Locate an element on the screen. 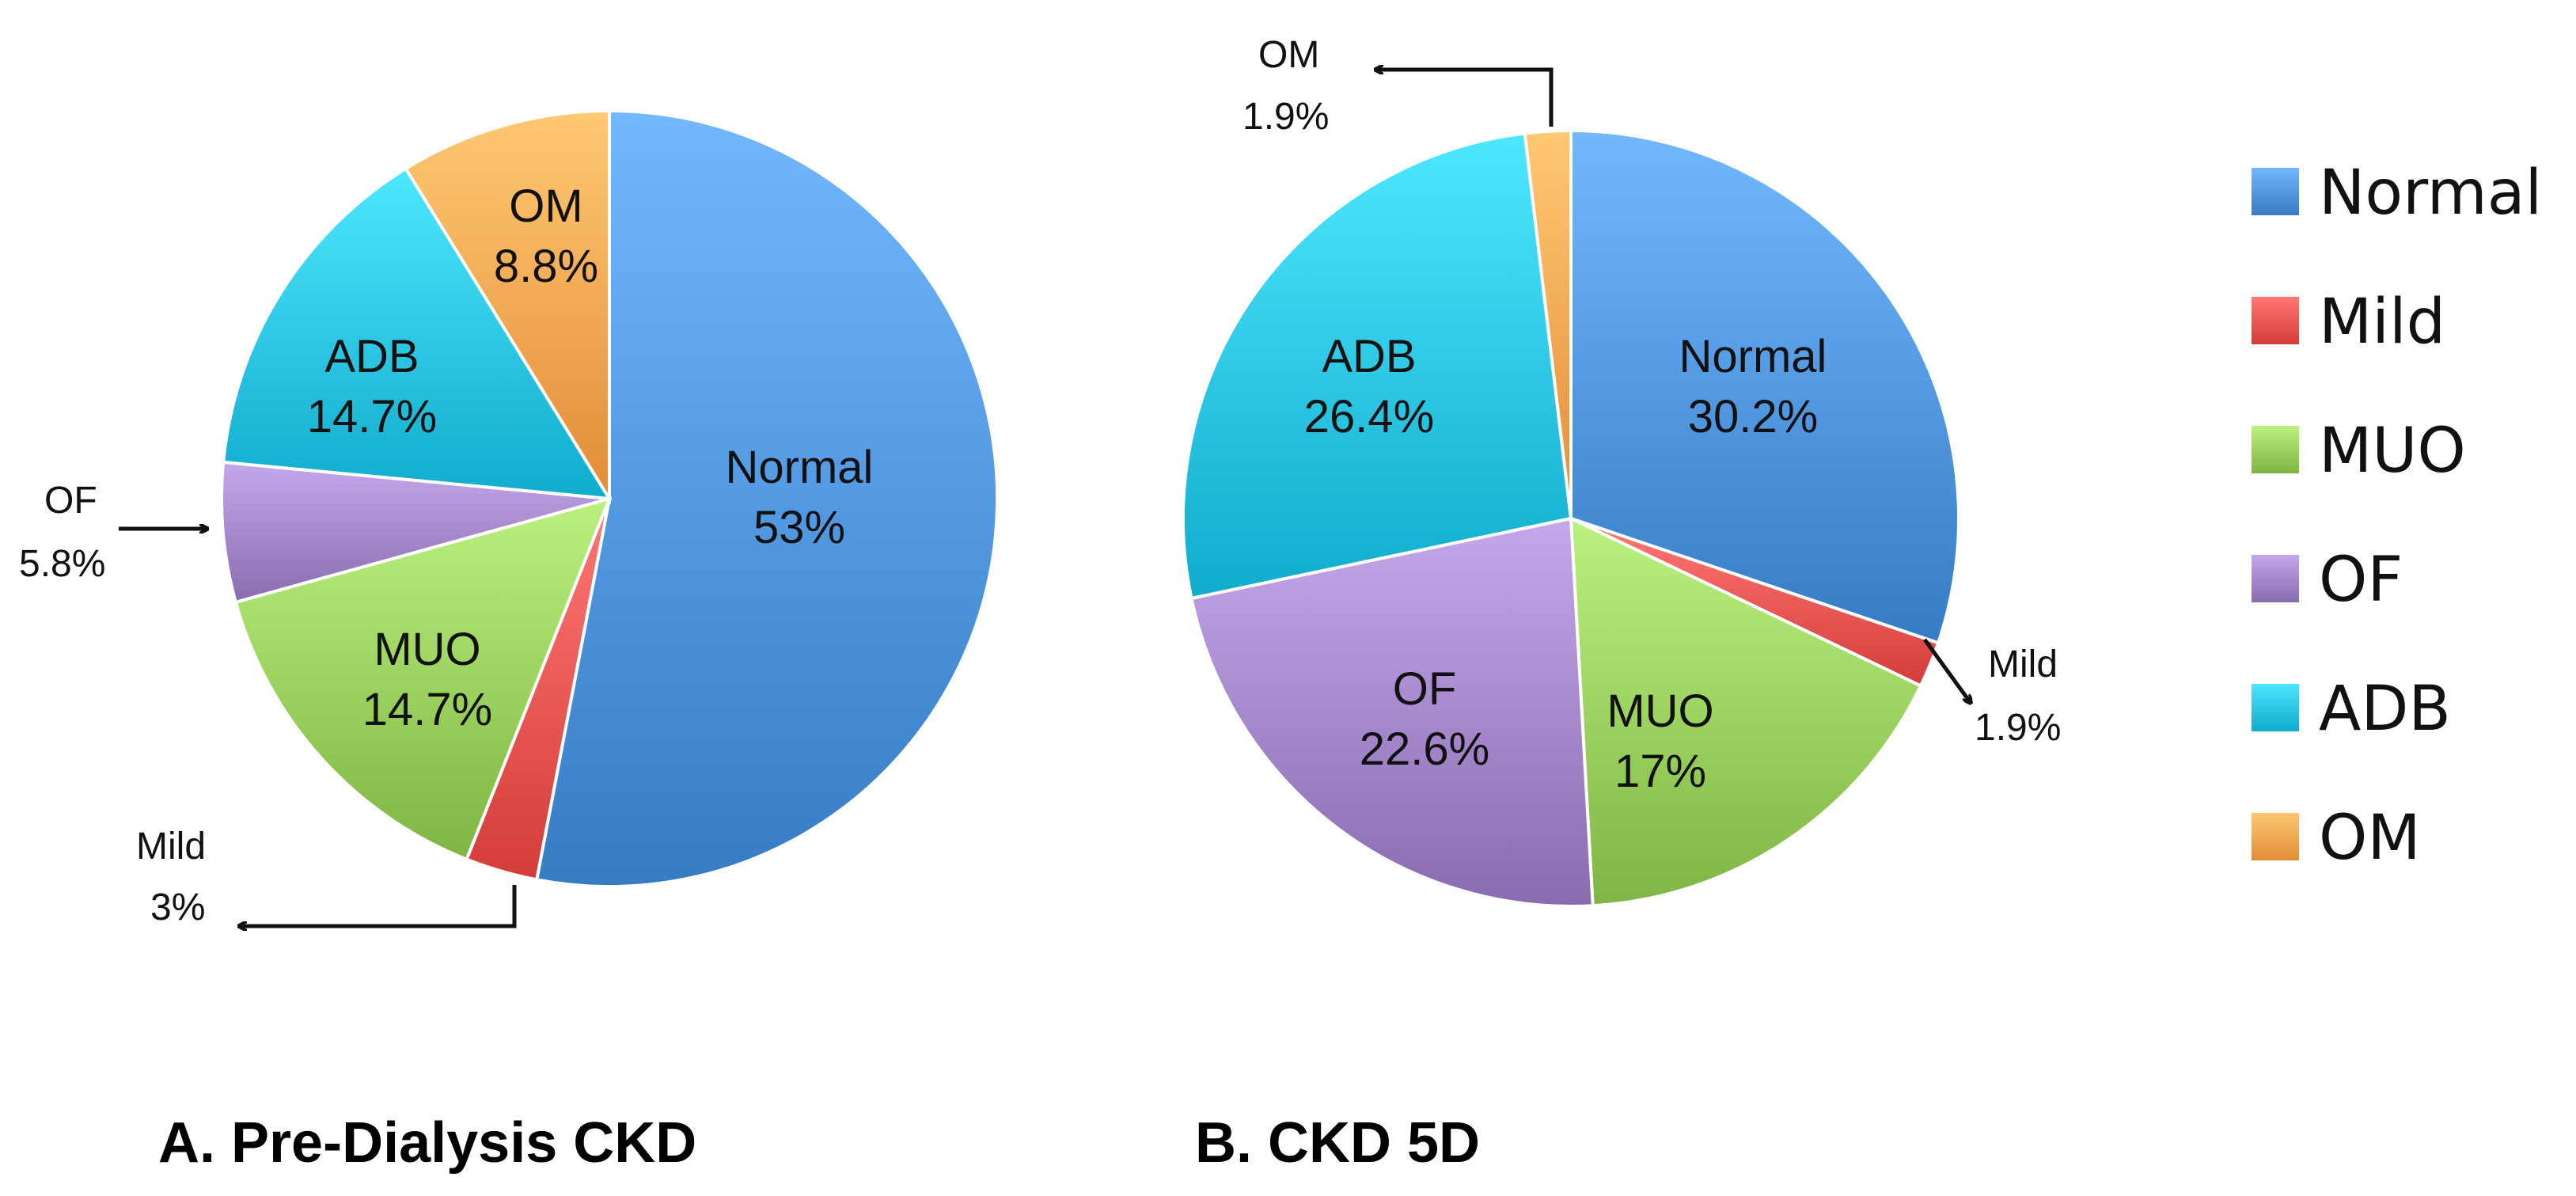 The width and height of the screenshot is (2576, 1196). chart-b-mild-value: 1.9% is located at coordinates (2018, 728).